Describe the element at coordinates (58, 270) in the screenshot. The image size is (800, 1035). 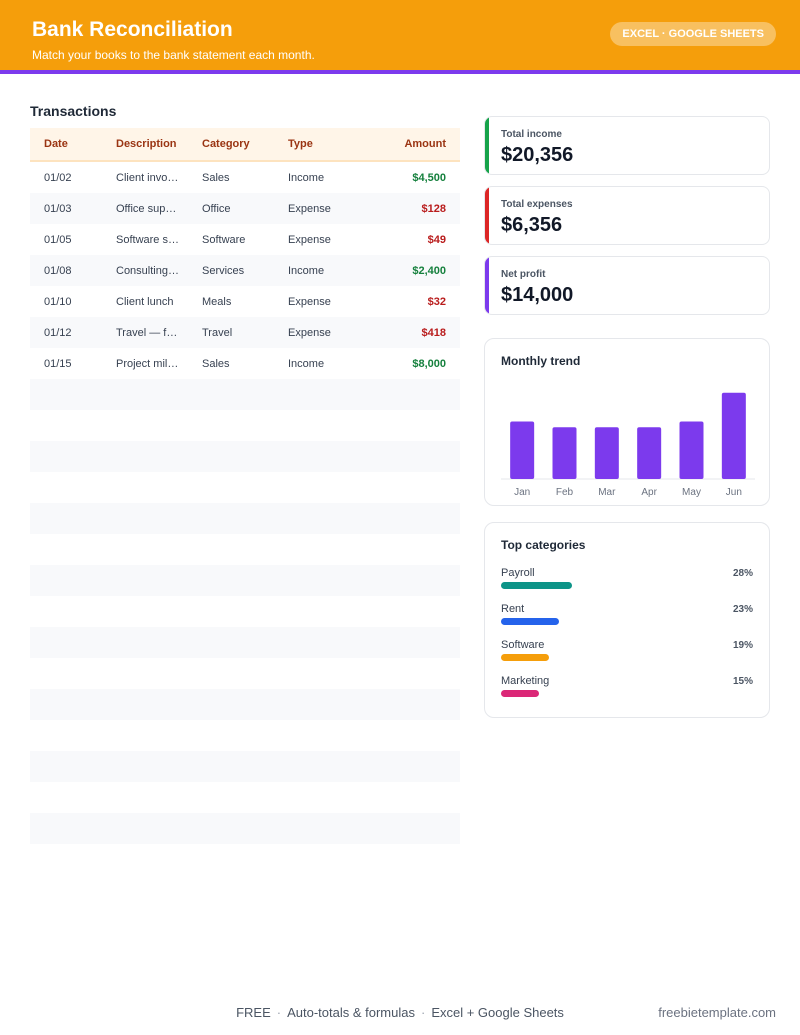
I see `cell-date: 01/08` at that location.